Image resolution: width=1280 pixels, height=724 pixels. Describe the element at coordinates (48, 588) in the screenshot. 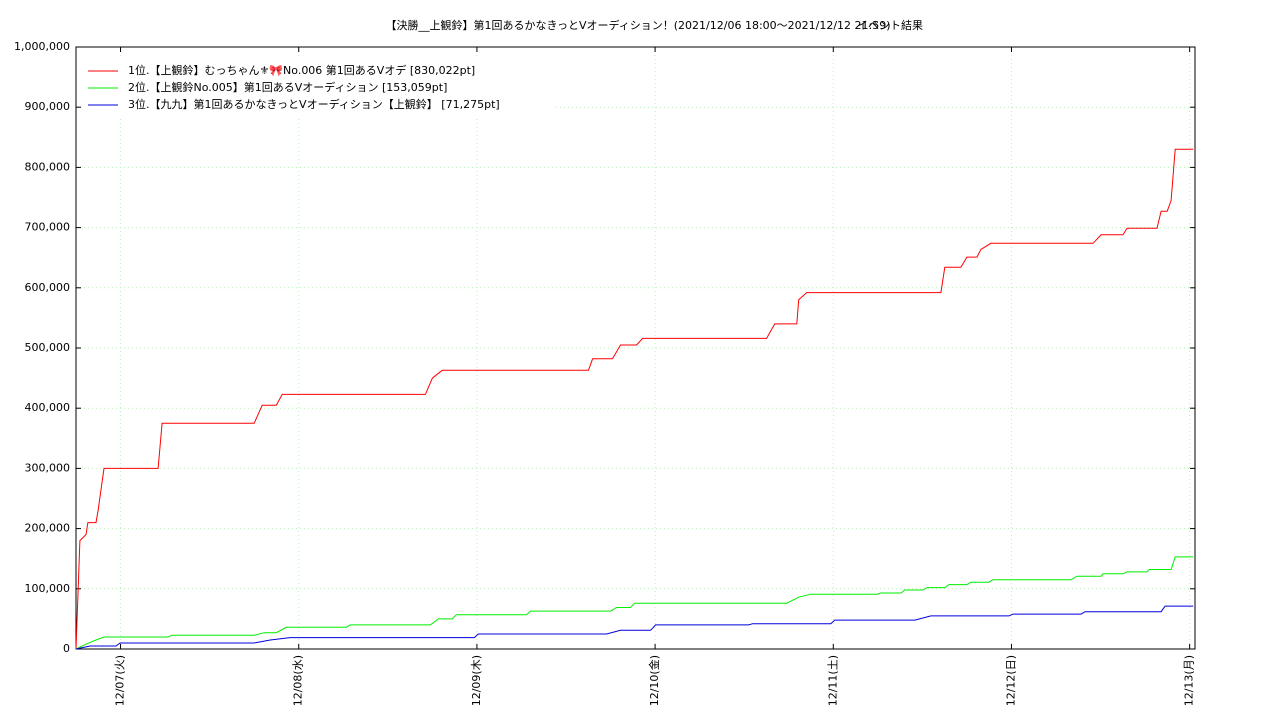

I see `y-tick-label: 100,000` at that location.